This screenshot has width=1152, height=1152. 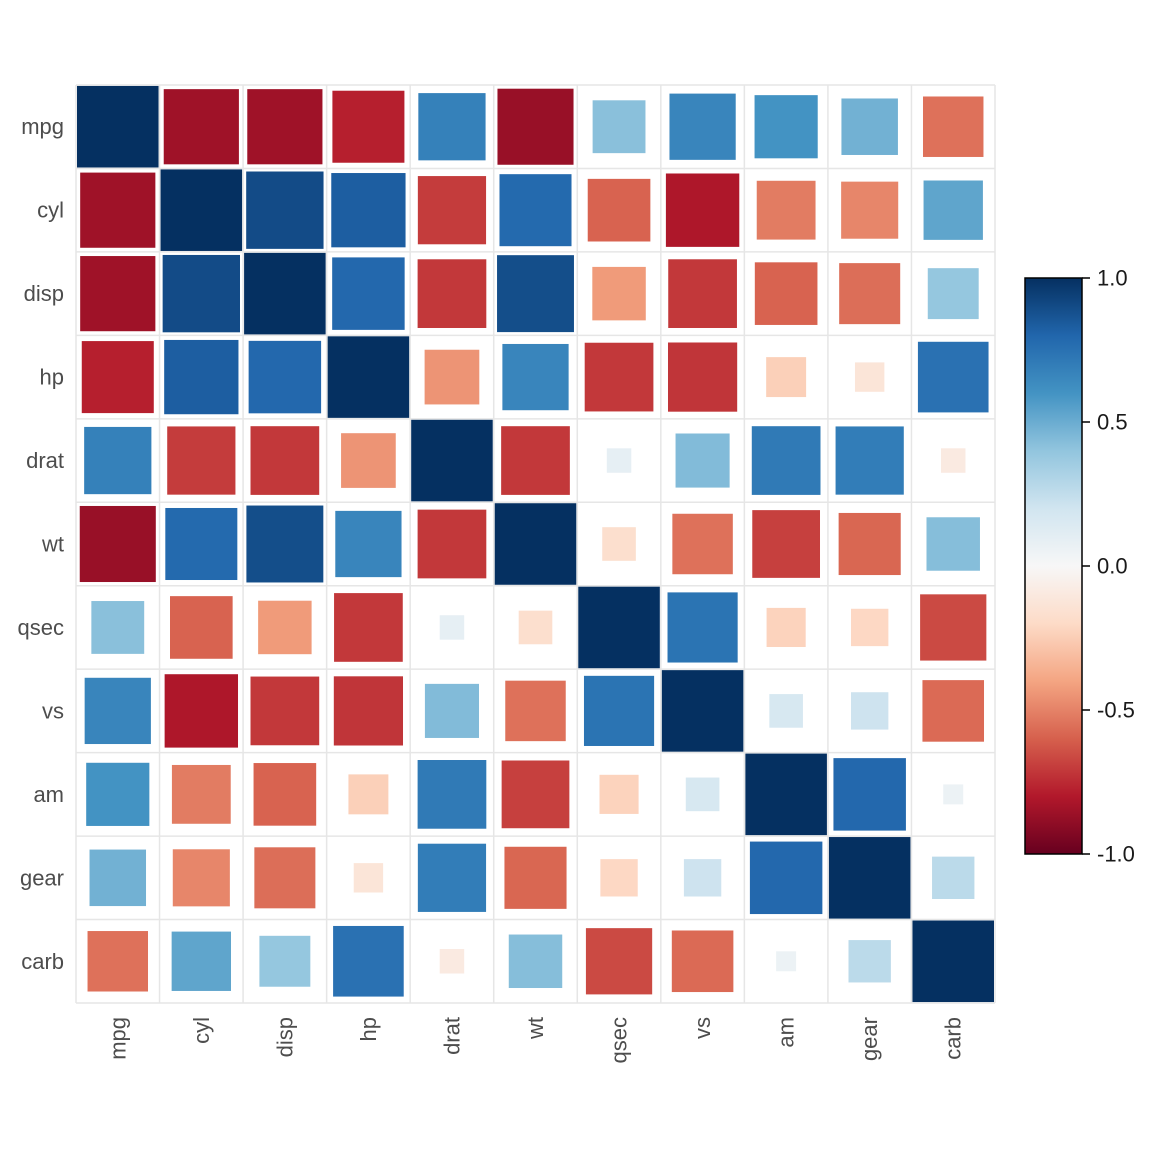 What do you see at coordinates (619, 794) in the screenshot?
I see `correlation-cell-am-qsec` at bounding box center [619, 794].